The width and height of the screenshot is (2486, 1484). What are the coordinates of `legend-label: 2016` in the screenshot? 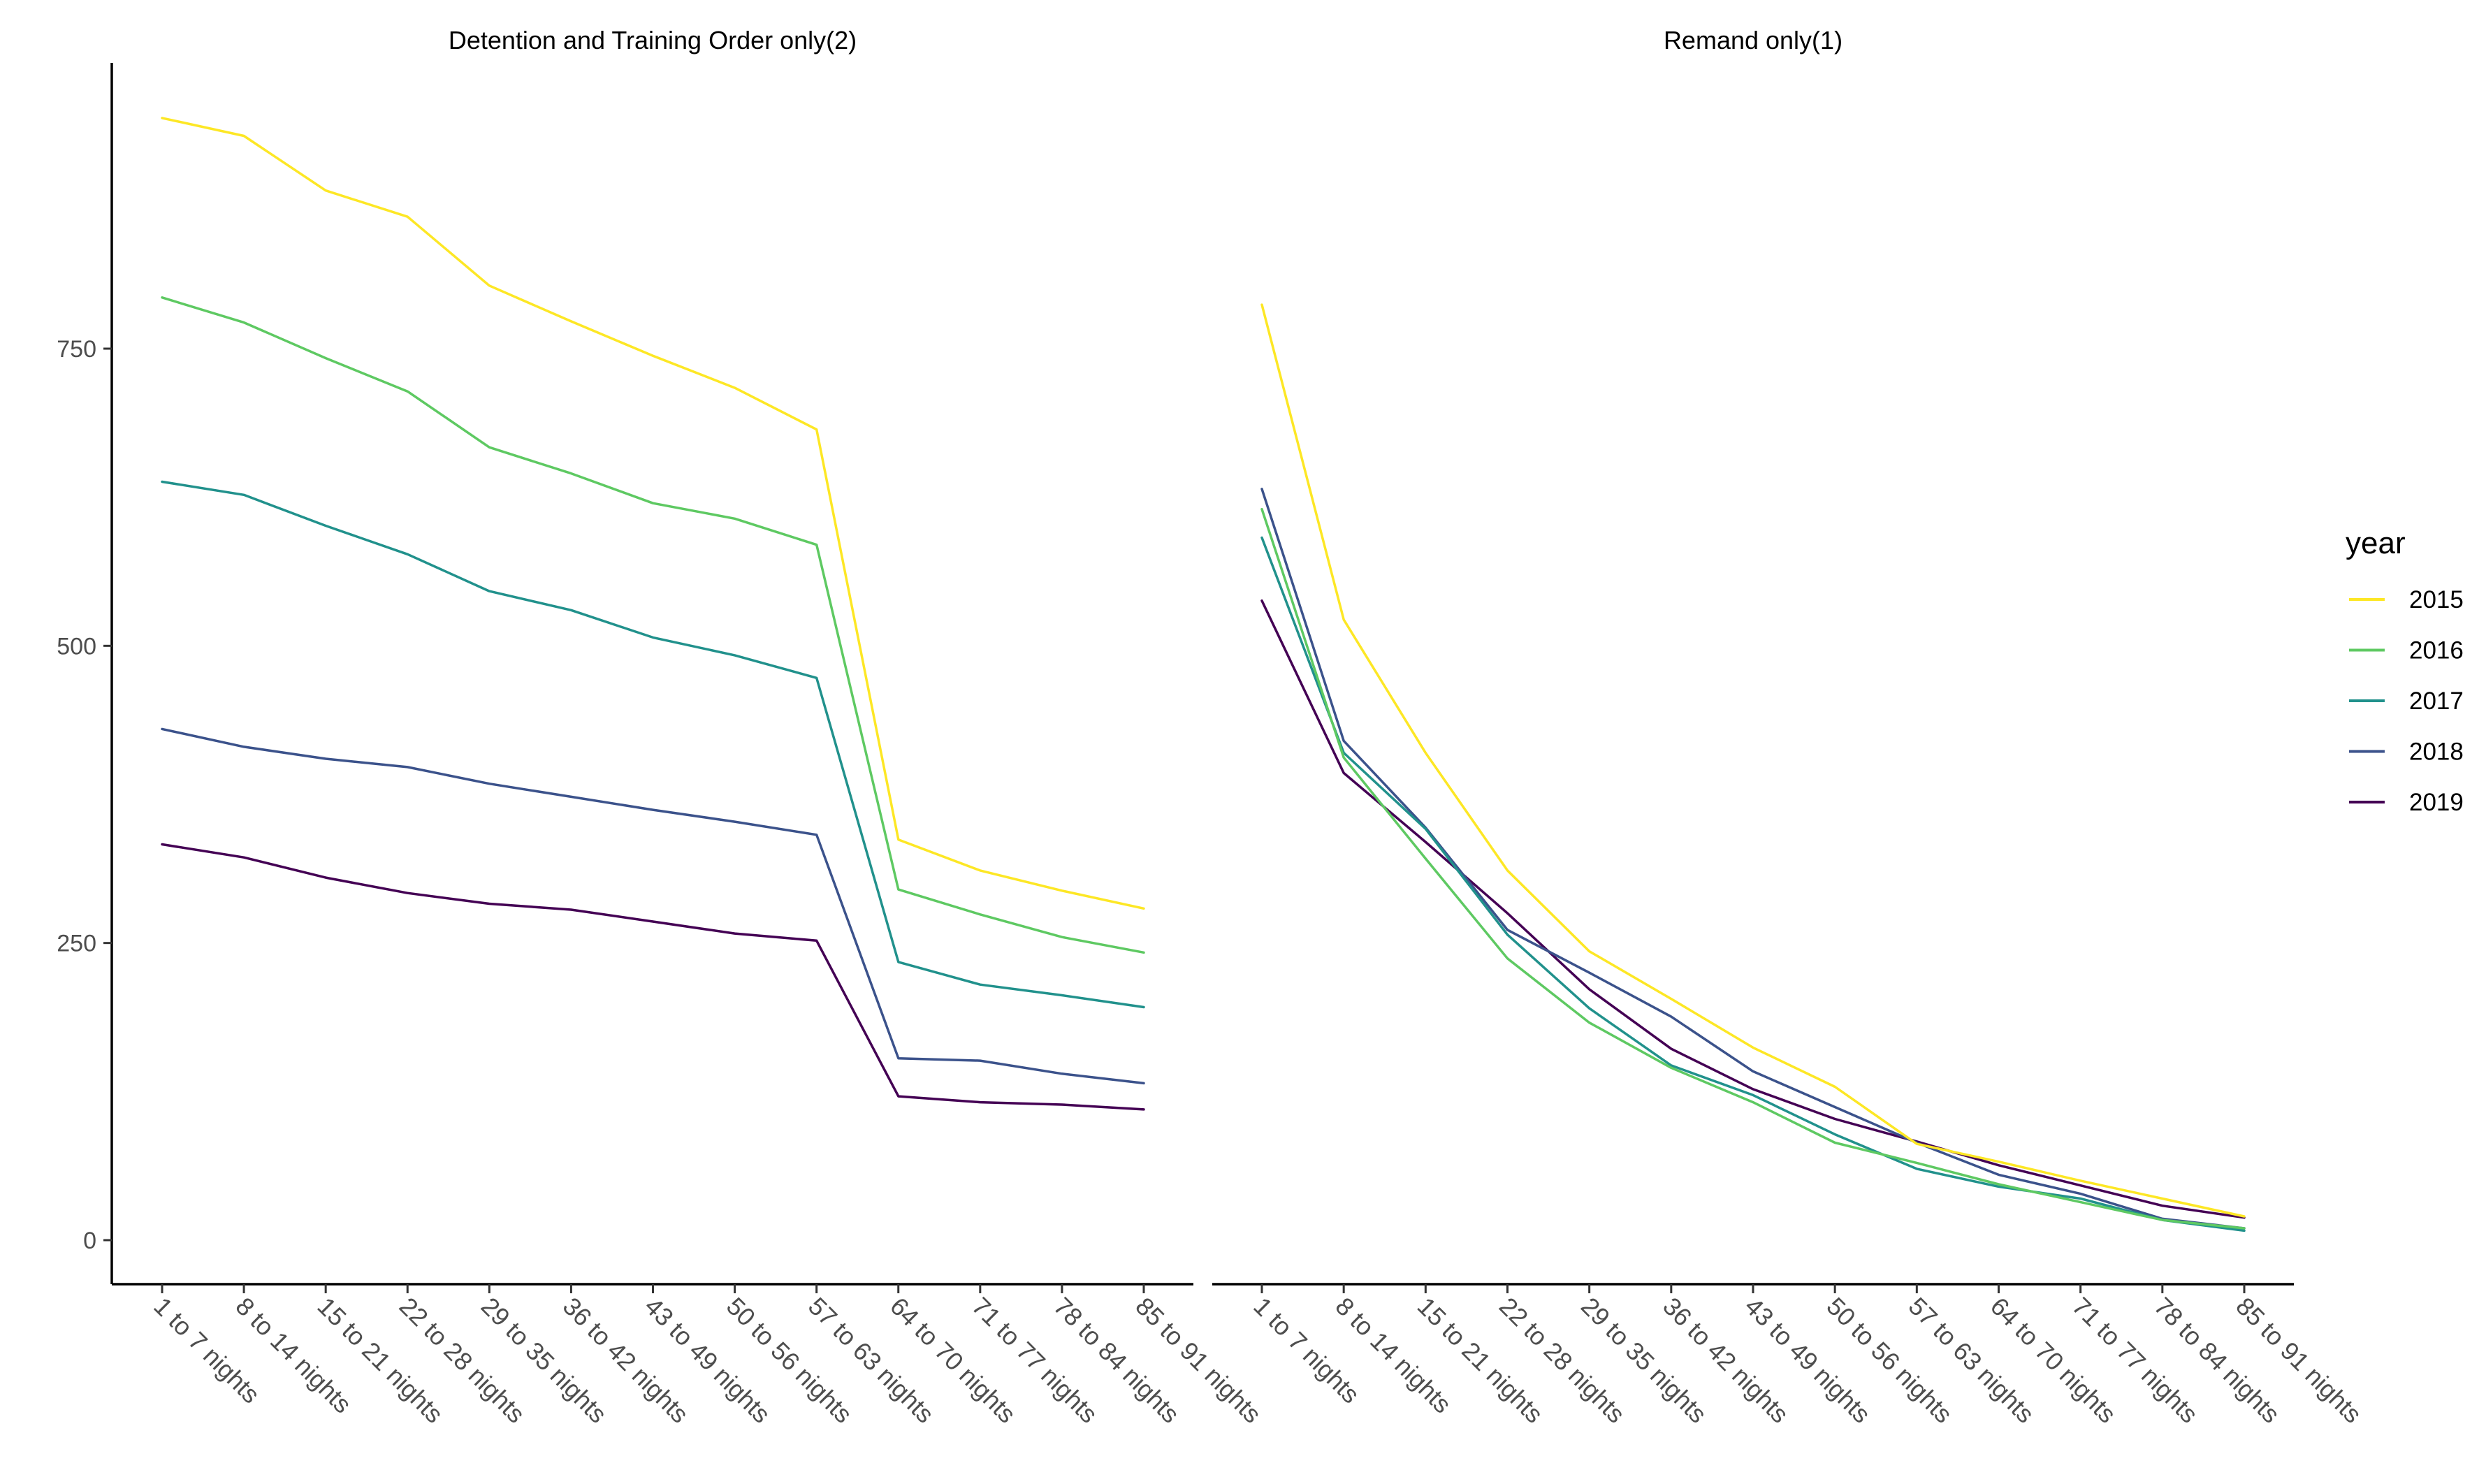 It's located at (2436, 650).